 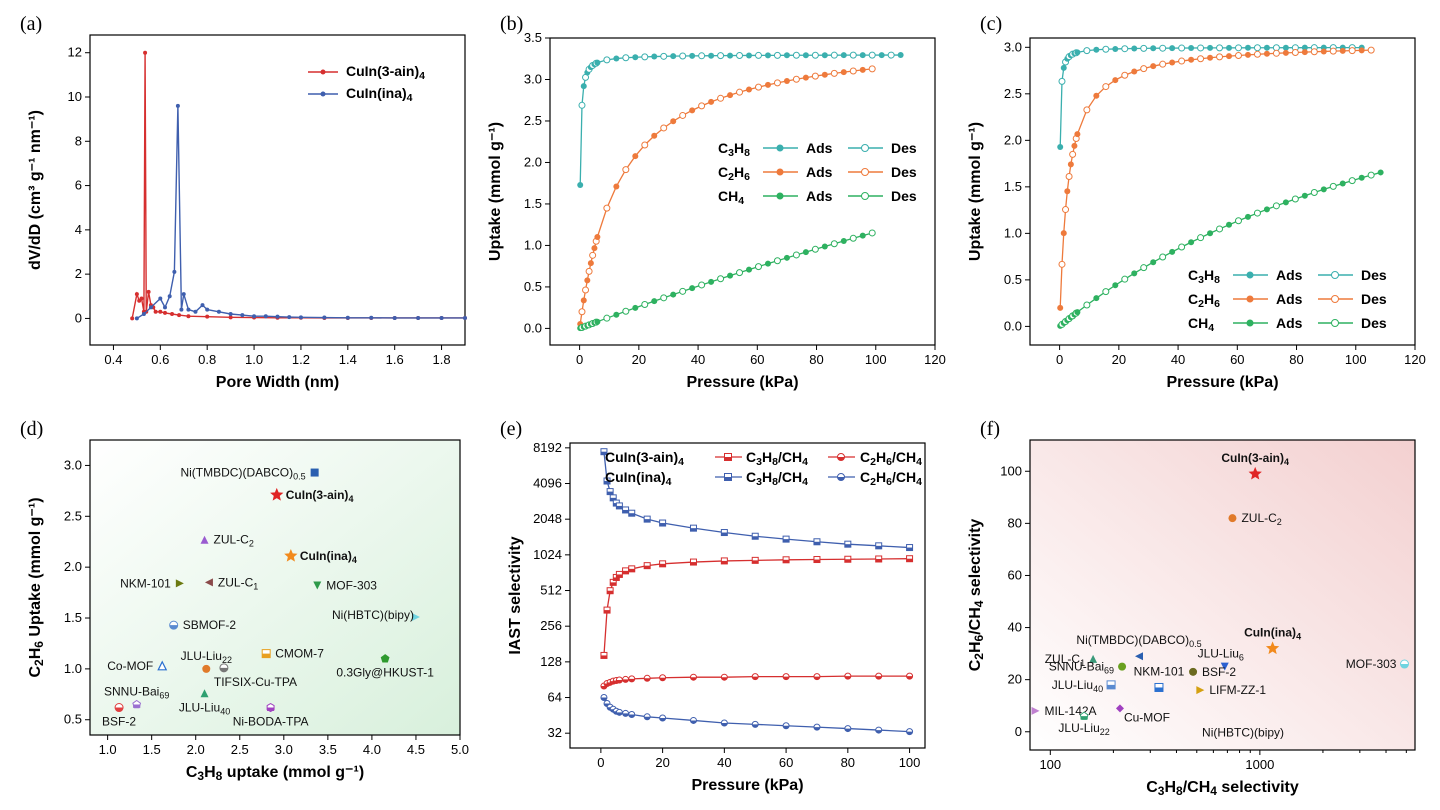 What do you see at coordinates (78, 273) in the screenshot?
I see `y-tick-label: 2` at bounding box center [78, 273].